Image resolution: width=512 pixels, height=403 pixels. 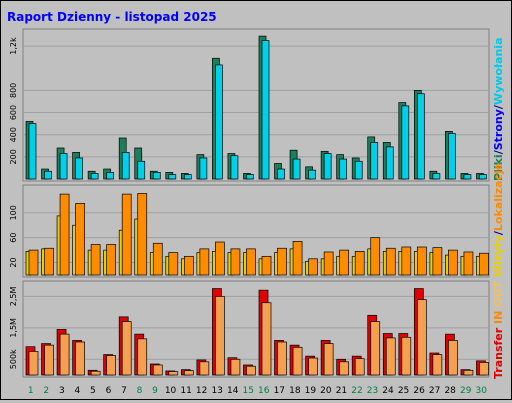 I want to click on y-tick-label: 100, so click(x=13, y=212).